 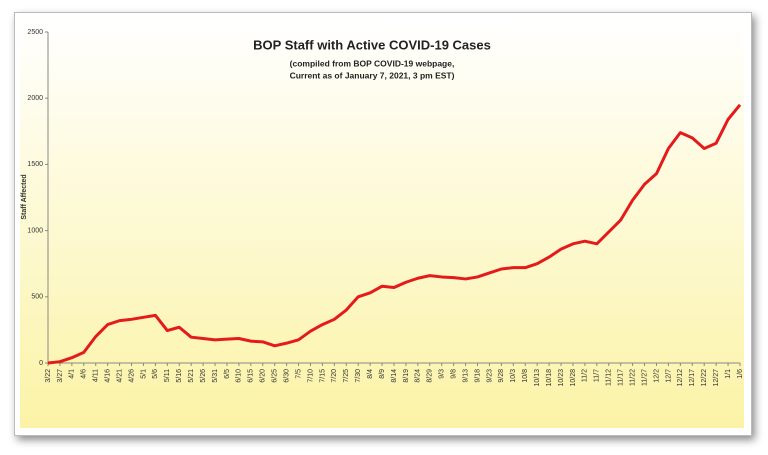 I want to click on x-tick-label: 5/31, so click(x=215, y=376).